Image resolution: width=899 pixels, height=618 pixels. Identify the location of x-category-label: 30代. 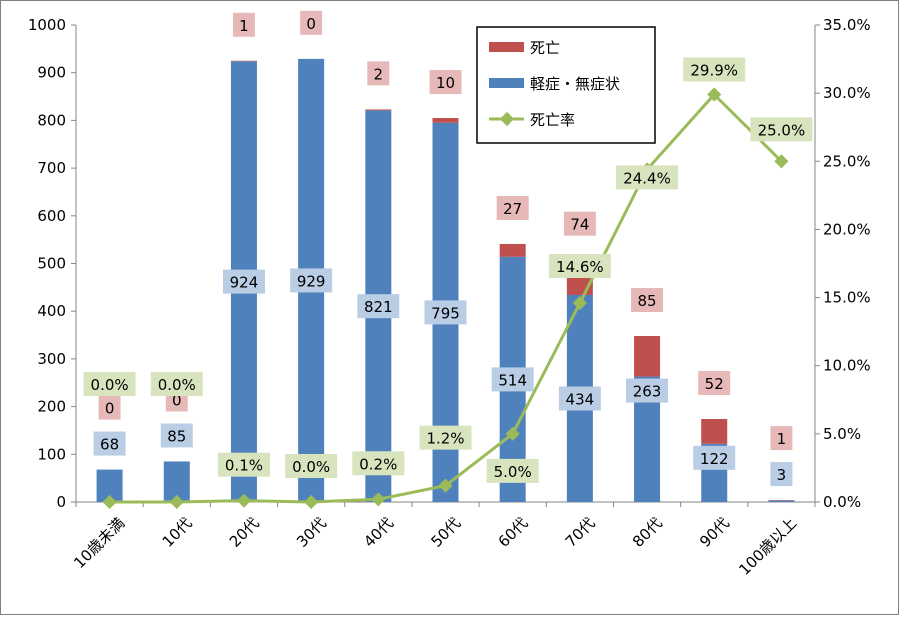
(311, 532).